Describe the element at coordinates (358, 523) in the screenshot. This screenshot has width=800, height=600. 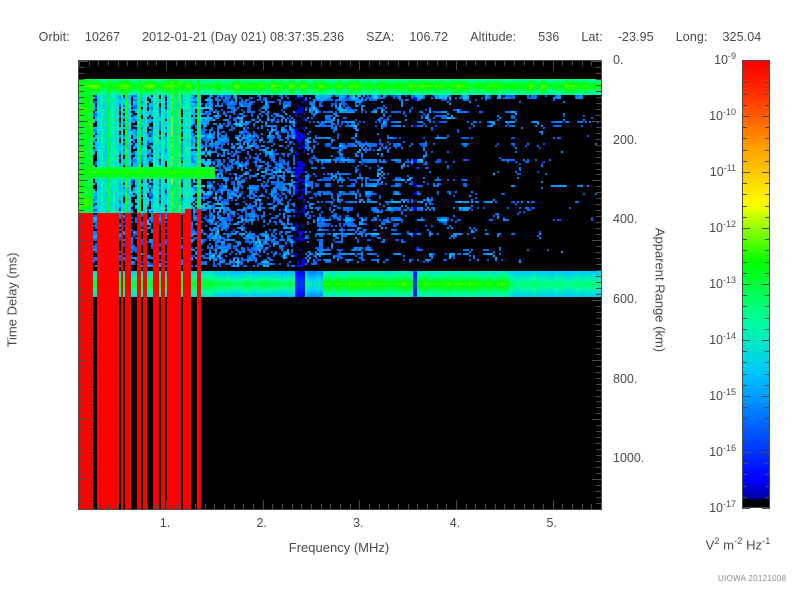
I see `x-axis-tick-label: 3.` at that location.